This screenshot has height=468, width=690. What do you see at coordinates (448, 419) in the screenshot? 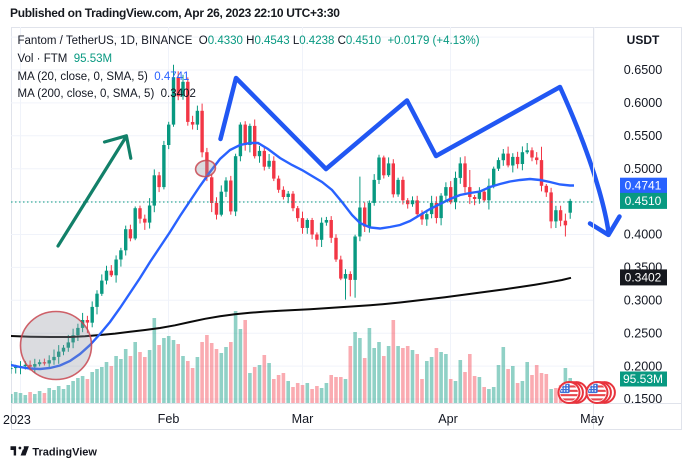
I see `svg-text: Apr` at bounding box center [448, 419].